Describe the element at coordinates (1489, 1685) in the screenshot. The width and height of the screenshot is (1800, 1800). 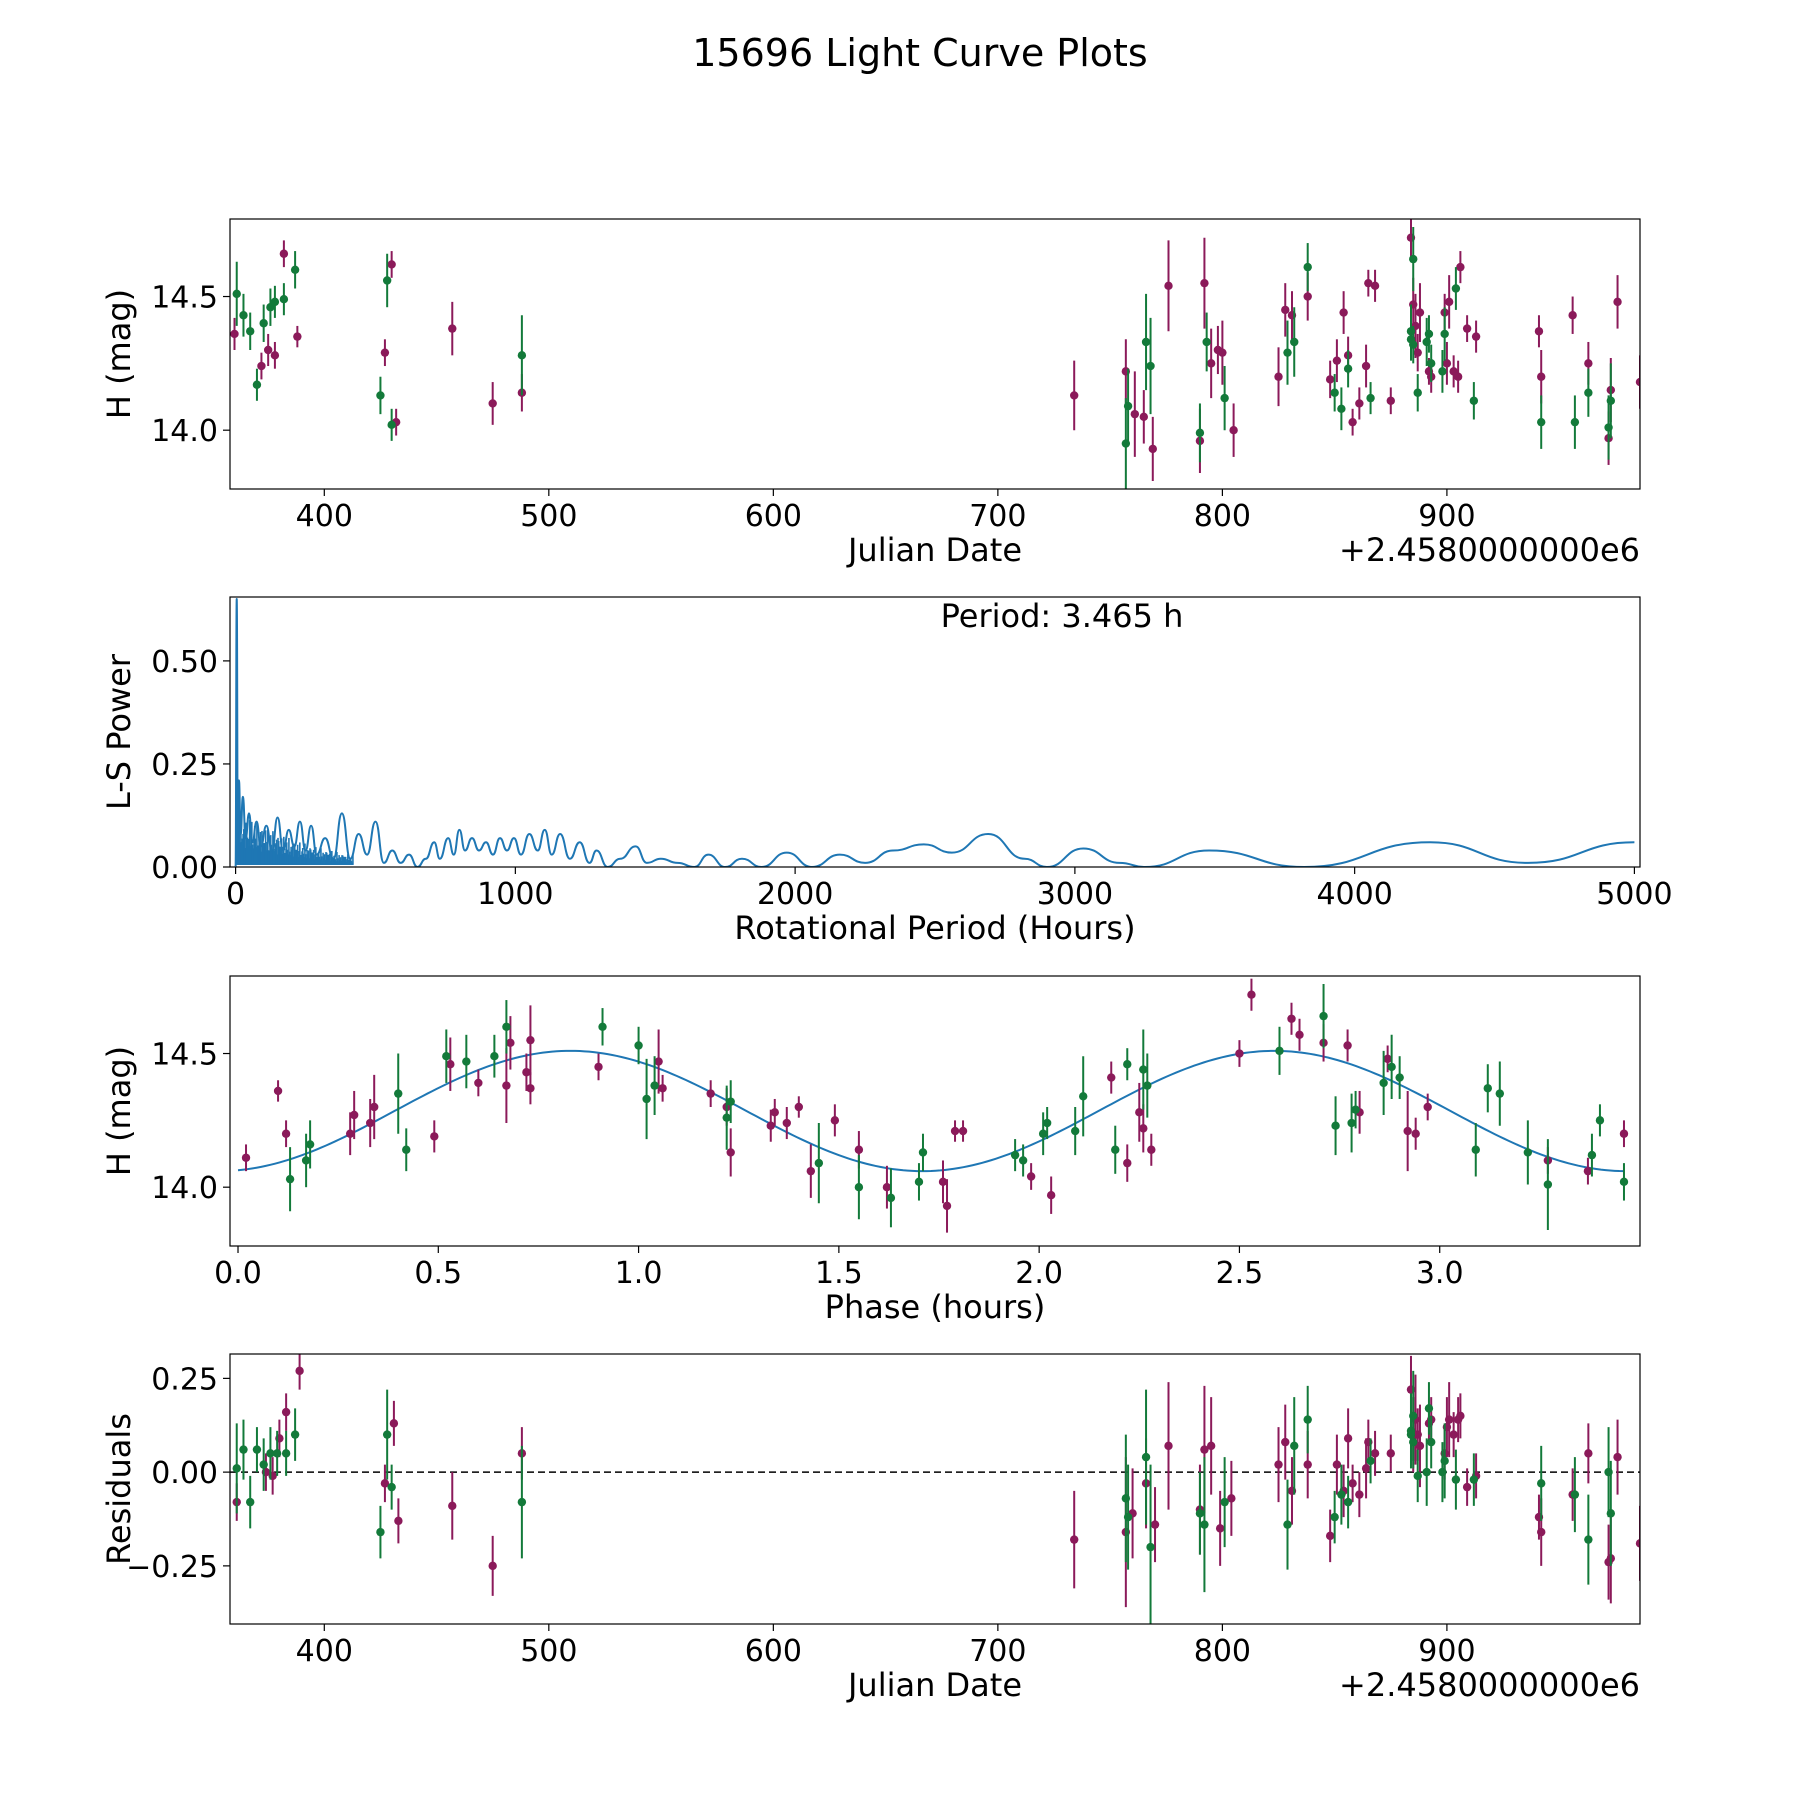
I see `x-axis-offset-label: +2.4580000000e6` at that location.